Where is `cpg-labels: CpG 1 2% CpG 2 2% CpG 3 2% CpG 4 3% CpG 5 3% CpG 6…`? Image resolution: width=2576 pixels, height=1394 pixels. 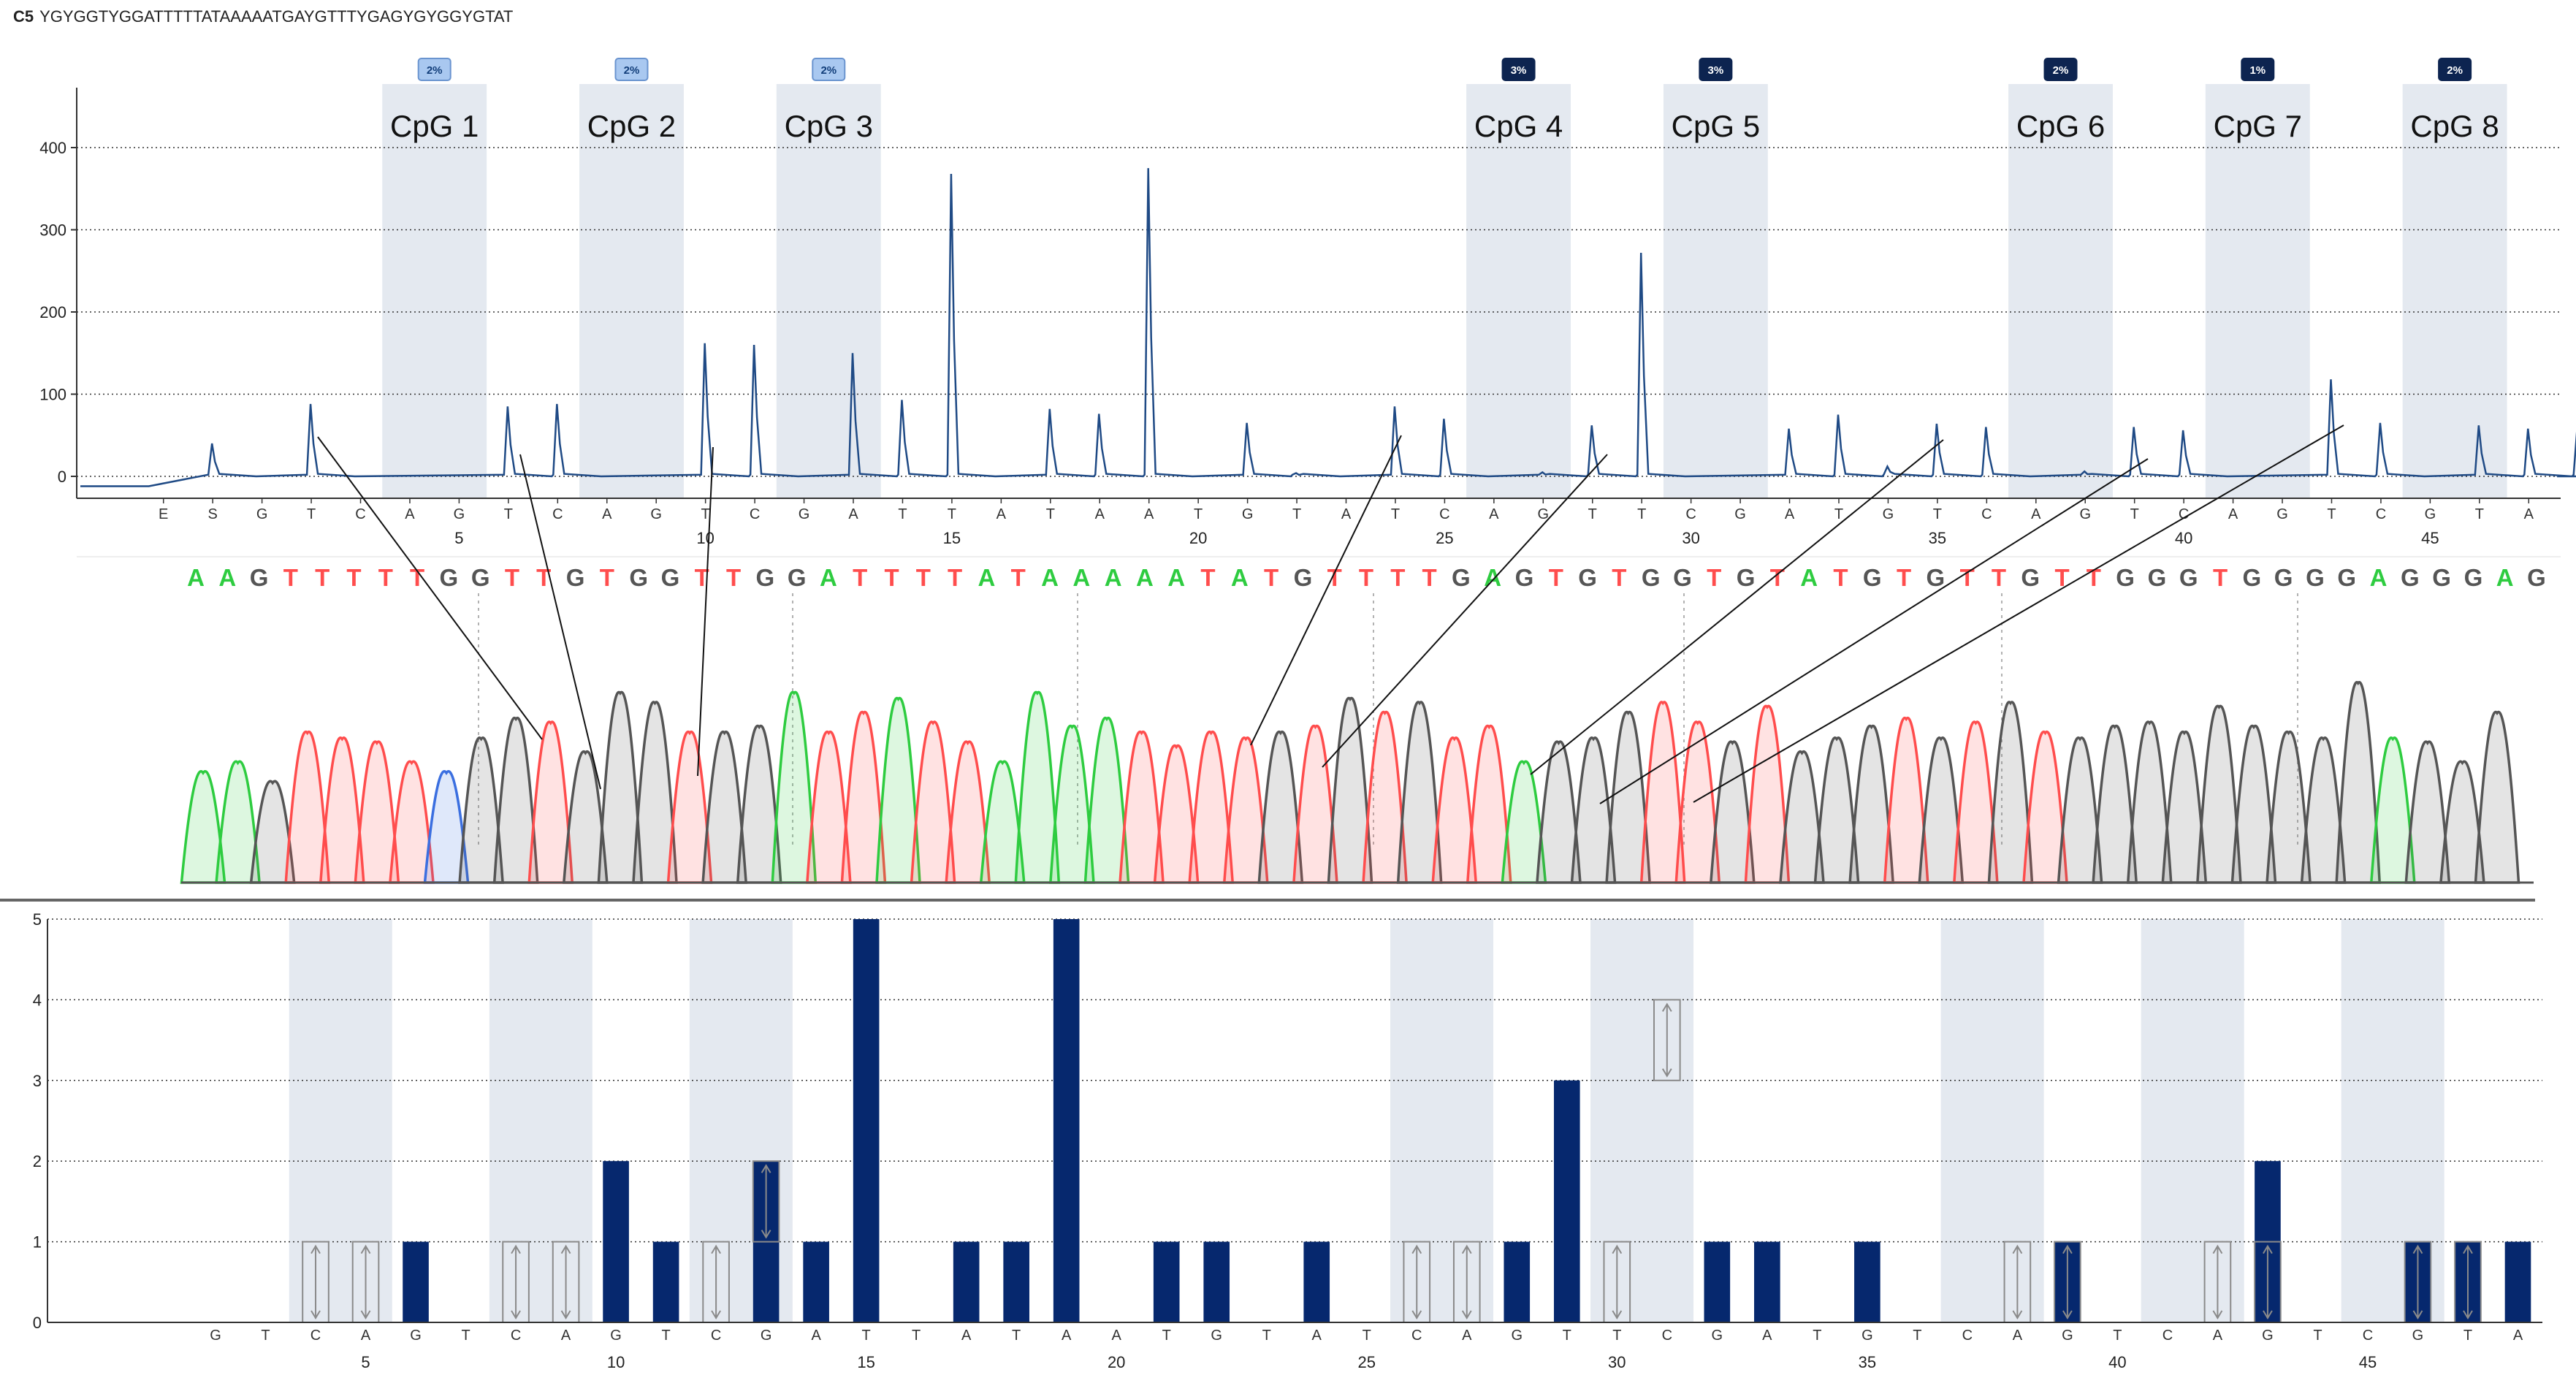 cpg-labels: CpG 1 2% CpG 2 2% CpG 3 2% CpG 4 3% CpG 5 3% CpG 6… is located at coordinates (1445, 100).